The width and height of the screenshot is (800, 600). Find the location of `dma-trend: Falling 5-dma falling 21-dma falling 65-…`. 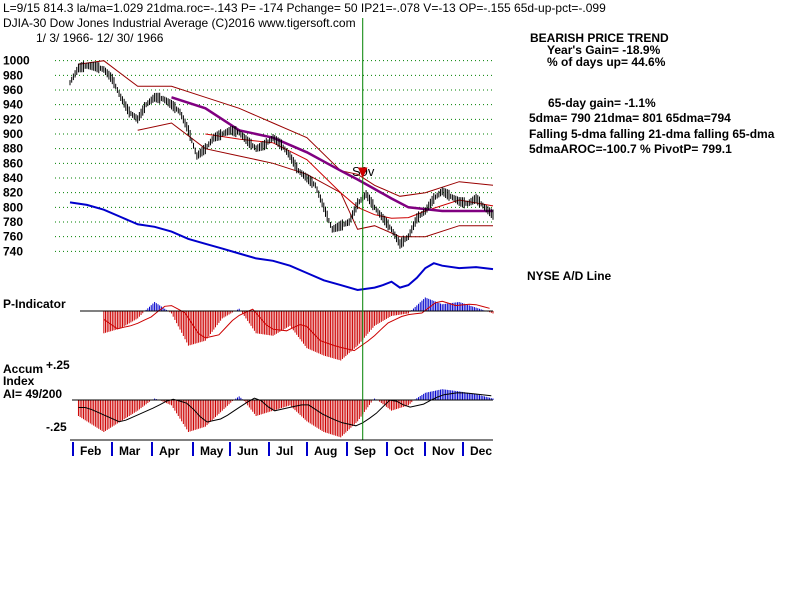

dma-trend: Falling 5-dma falling 21-dma falling 65-… is located at coordinates (652, 134).